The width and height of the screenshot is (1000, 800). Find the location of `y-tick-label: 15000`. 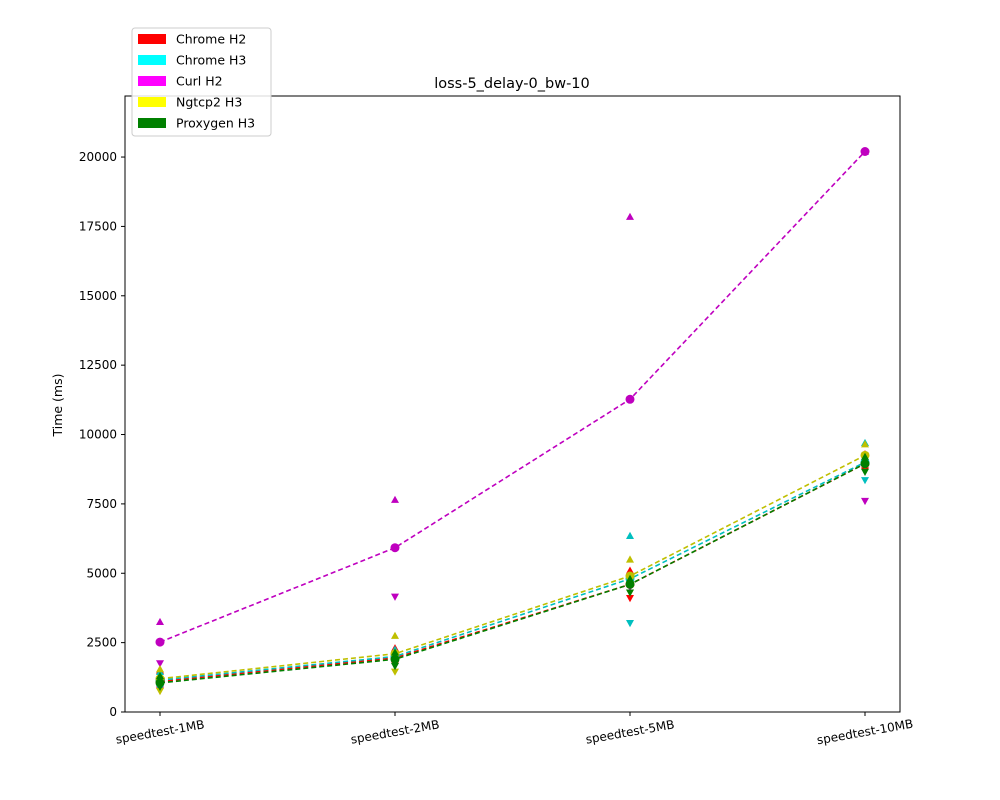

y-tick-label: 15000 is located at coordinates (98, 296).